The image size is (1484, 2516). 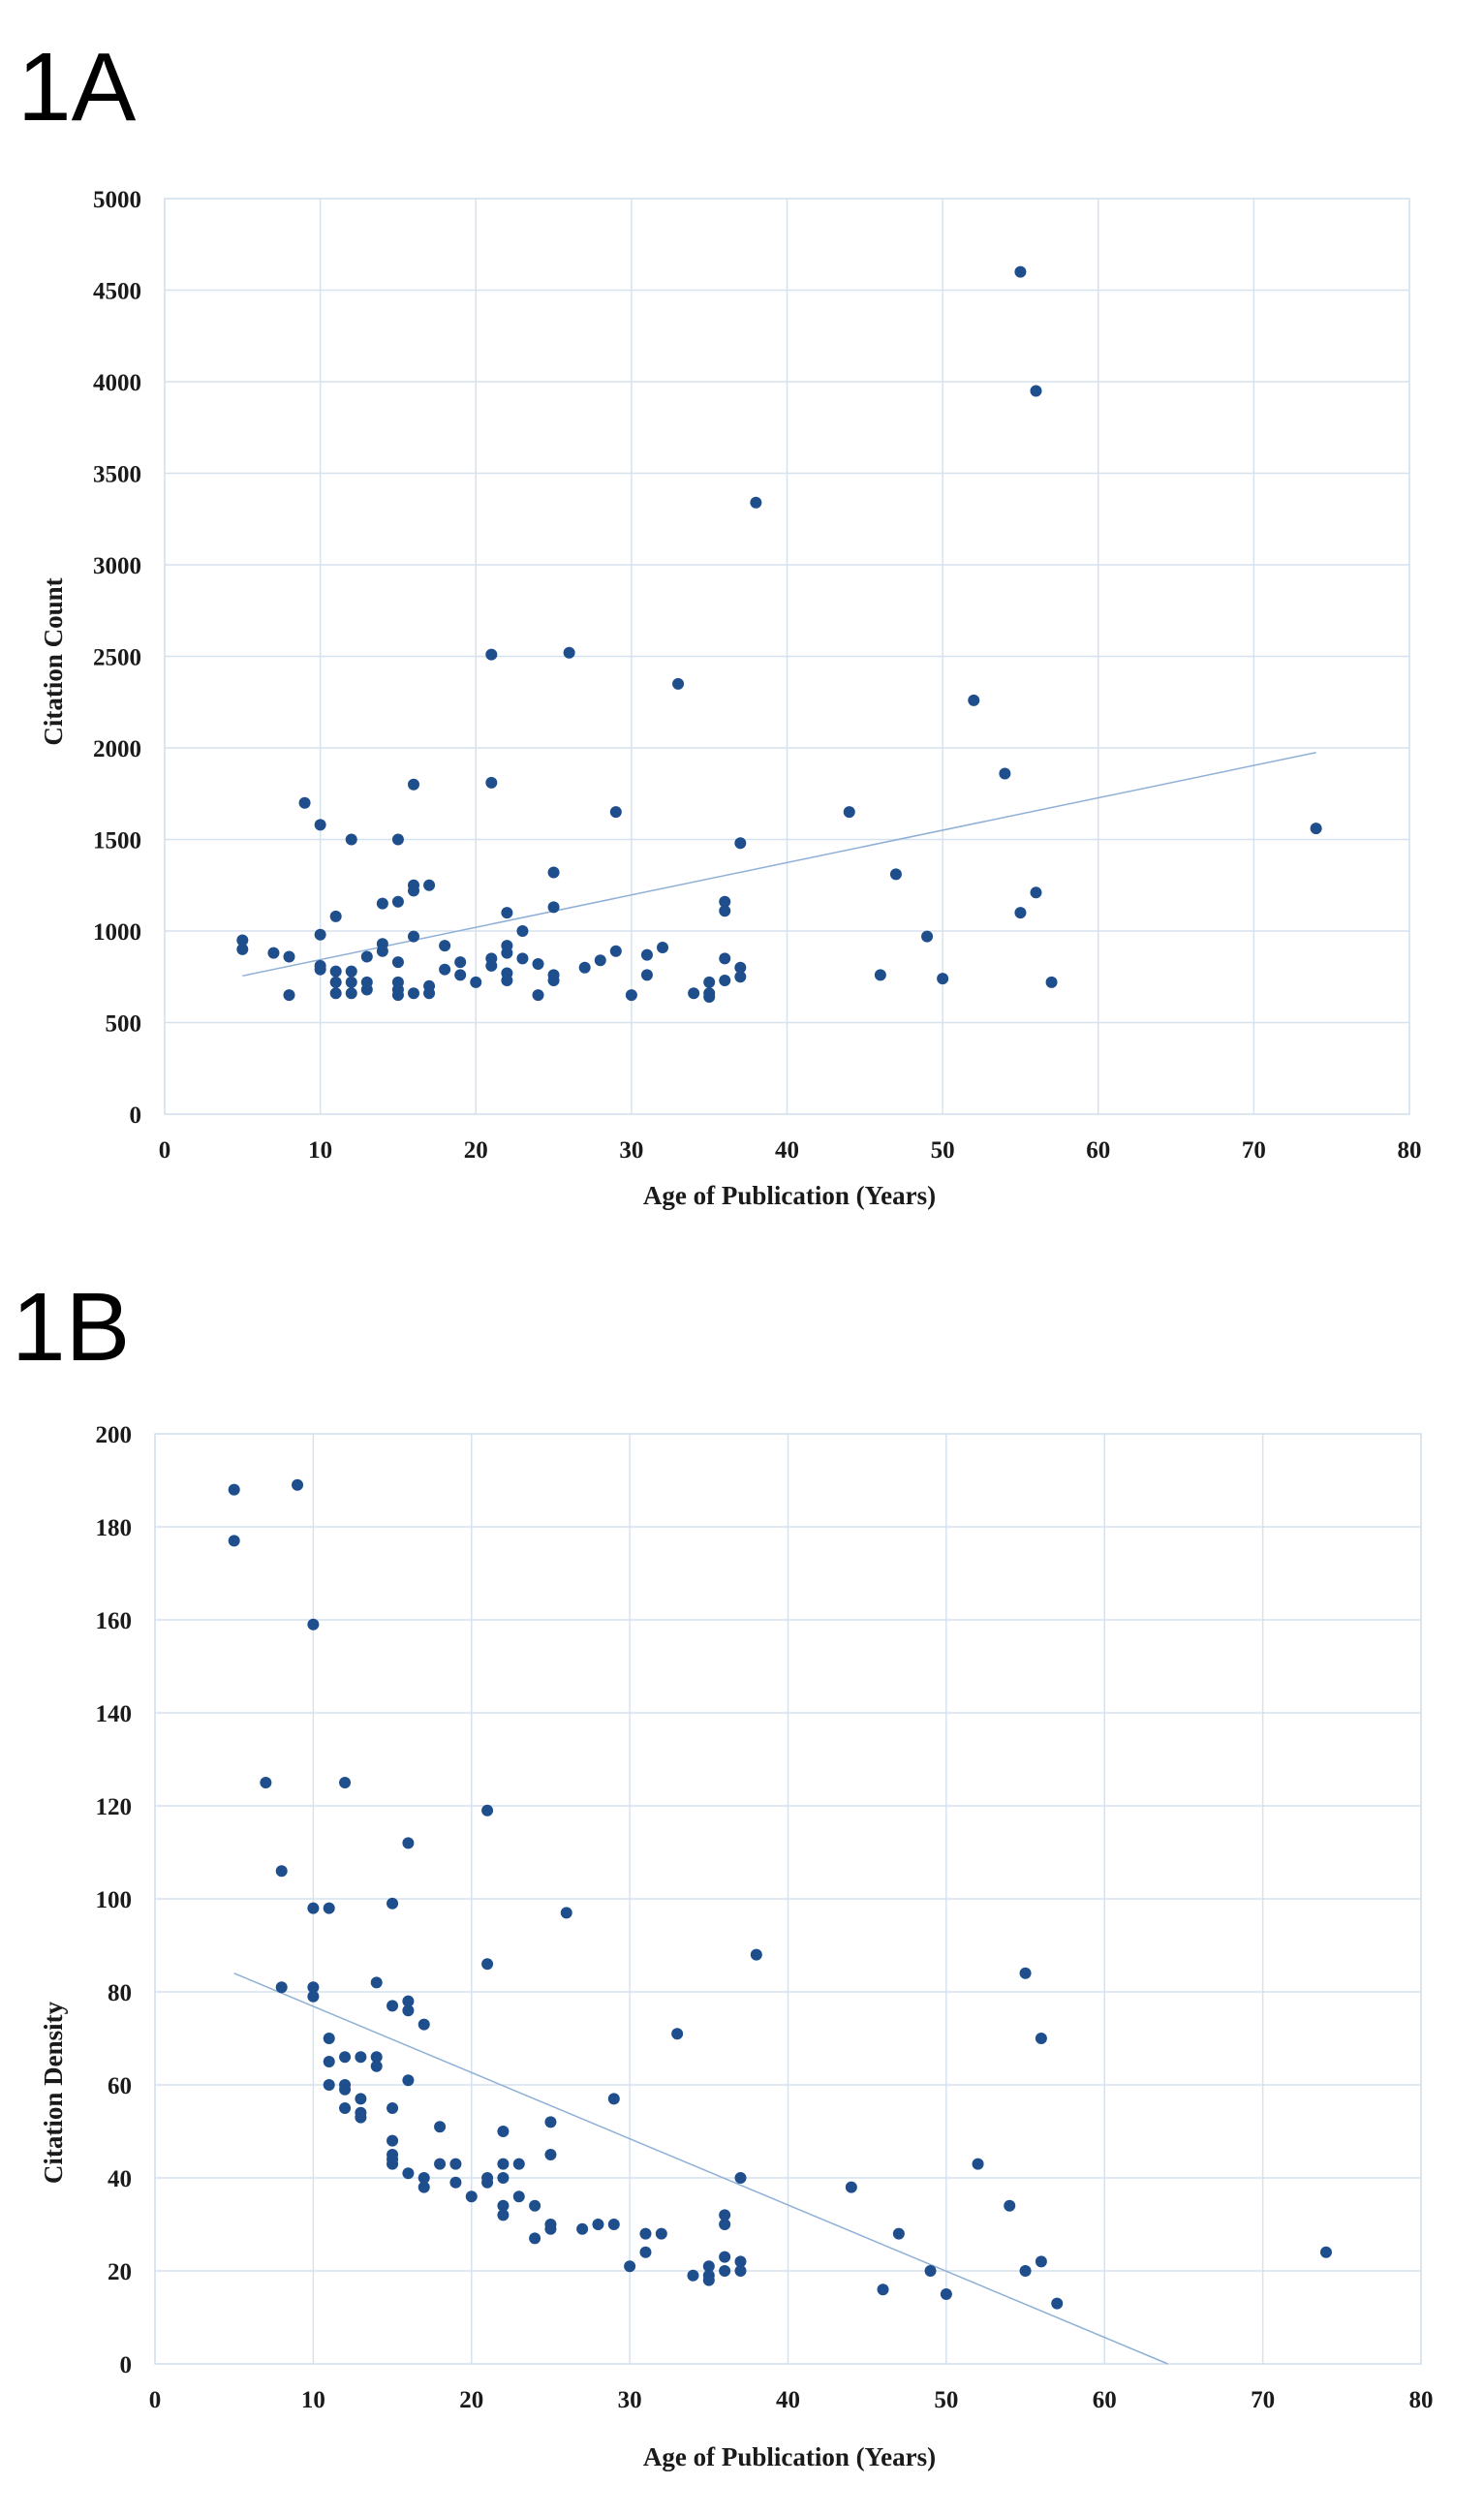 What do you see at coordinates (114, 1435) in the screenshot?
I see `y-tick-label: 200` at bounding box center [114, 1435].